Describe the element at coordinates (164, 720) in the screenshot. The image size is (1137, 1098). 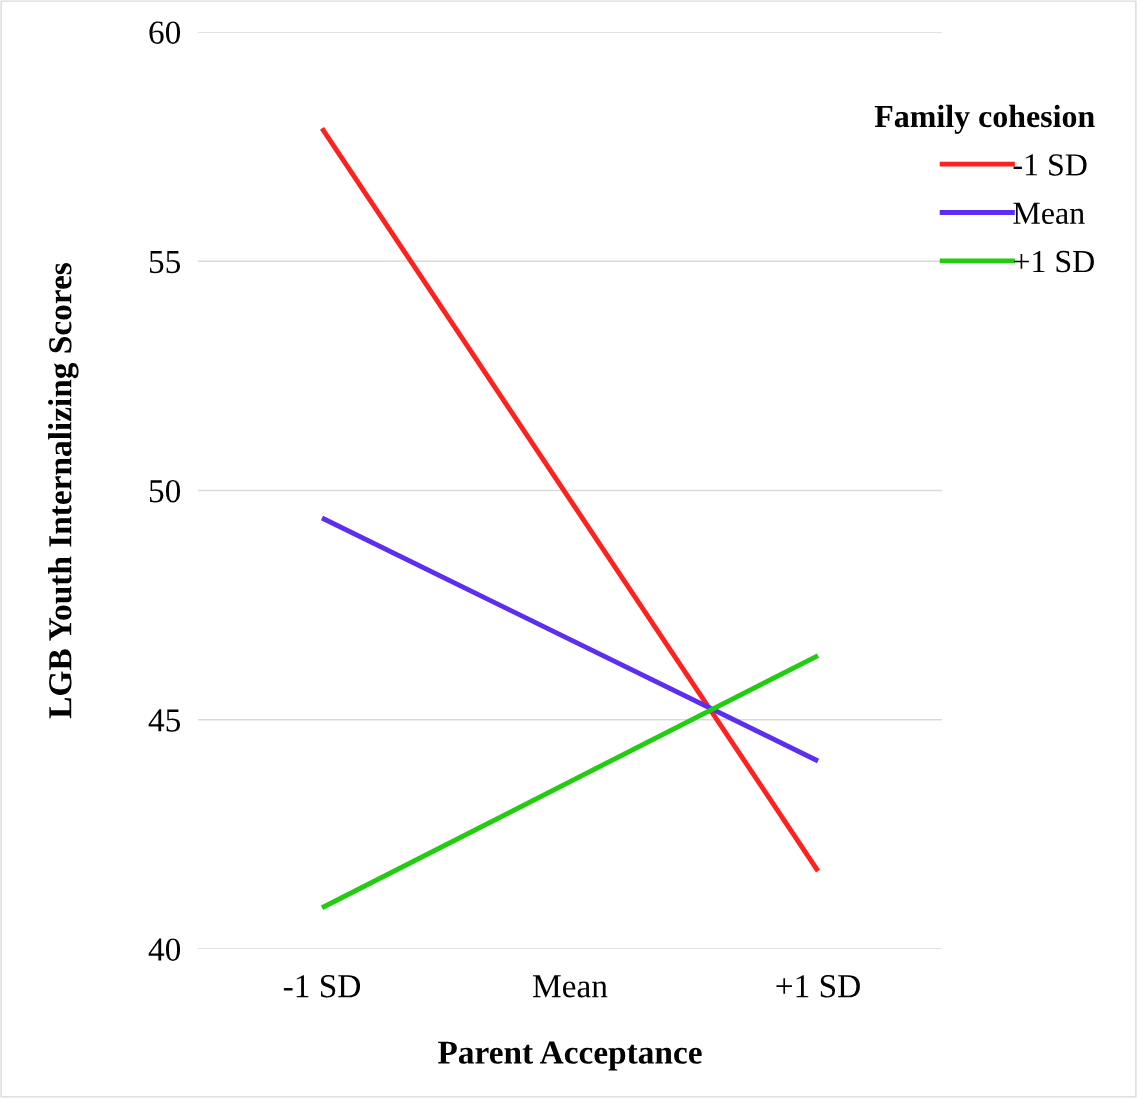
I see `y-tick-label: 45` at that location.